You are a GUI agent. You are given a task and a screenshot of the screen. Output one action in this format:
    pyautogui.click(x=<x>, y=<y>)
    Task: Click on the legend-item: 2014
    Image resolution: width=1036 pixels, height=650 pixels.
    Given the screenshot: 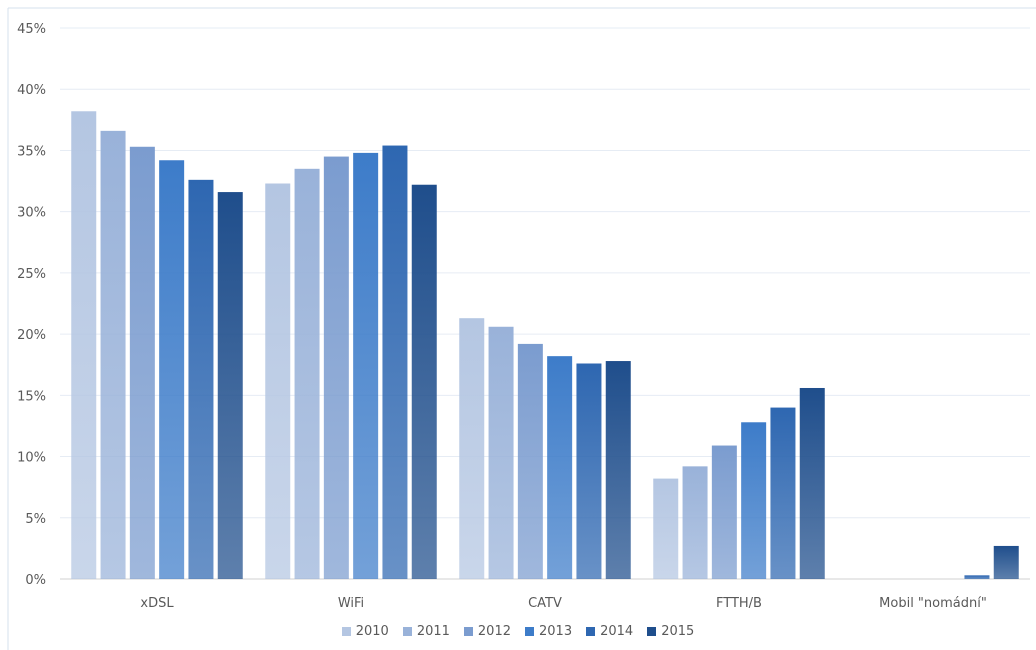 What is the action you would take?
    pyautogui.click(x=609, y=631)
    